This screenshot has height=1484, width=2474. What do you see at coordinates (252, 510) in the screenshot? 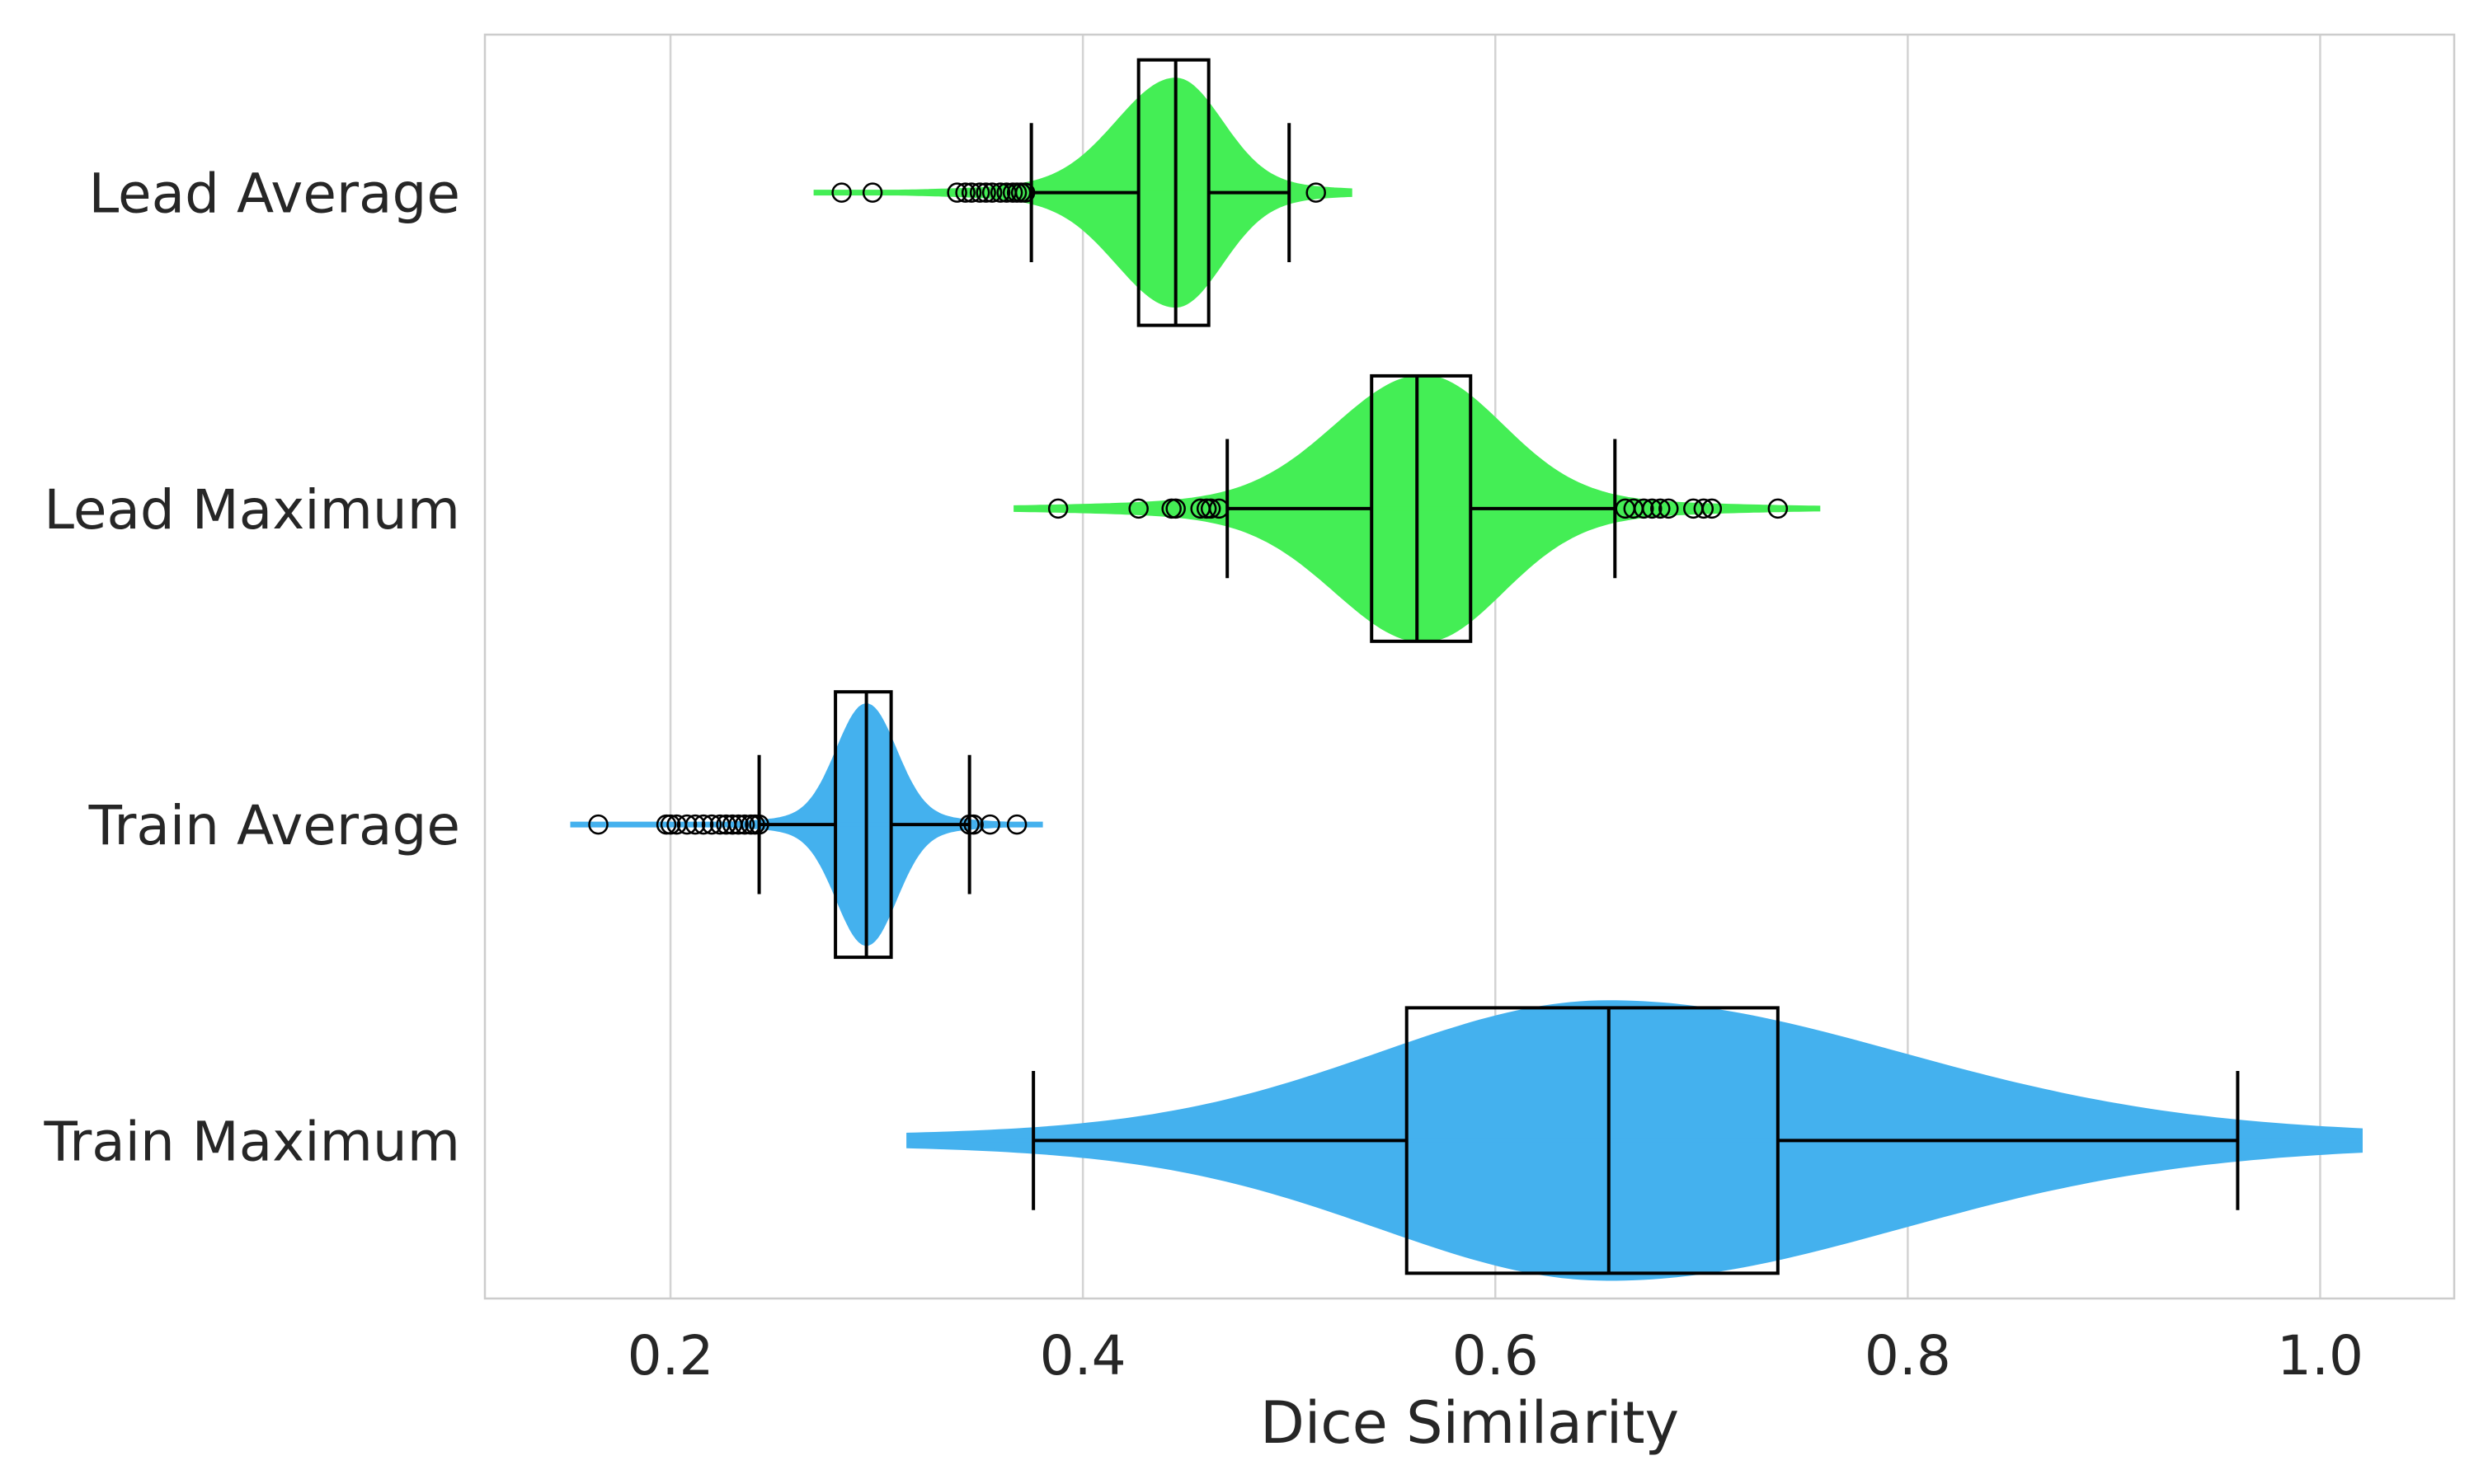
I see `y-tick-label: Lead Maximum` at bounding box center [252, 510].